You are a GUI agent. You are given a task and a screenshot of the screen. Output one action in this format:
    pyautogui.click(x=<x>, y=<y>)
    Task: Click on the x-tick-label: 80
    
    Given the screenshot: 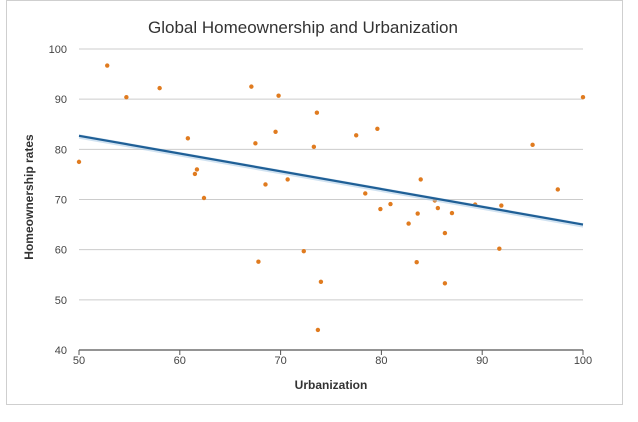 What is the action you would take?
    pyautogui.click(x=381, y=361)
    